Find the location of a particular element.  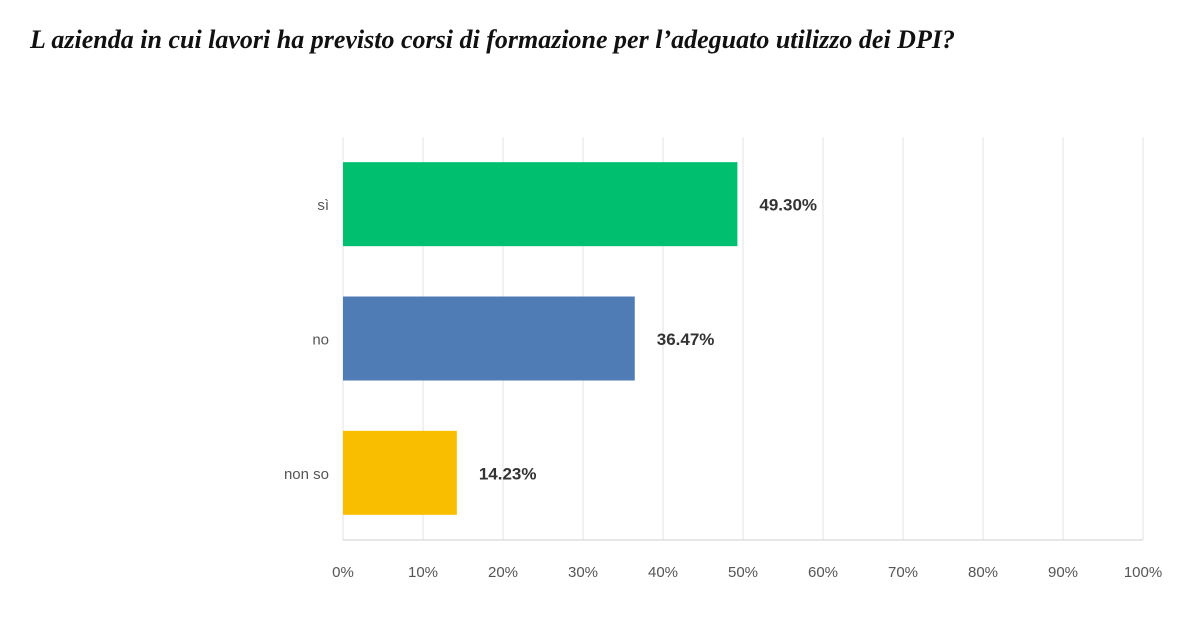

x-tick-label: 100% is located at coordinates (1143, 572).